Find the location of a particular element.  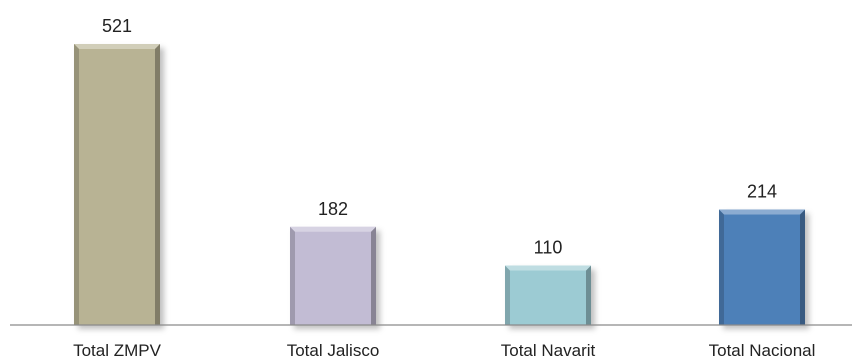

data-label-3: 110 is located at coordinates (548, 248).